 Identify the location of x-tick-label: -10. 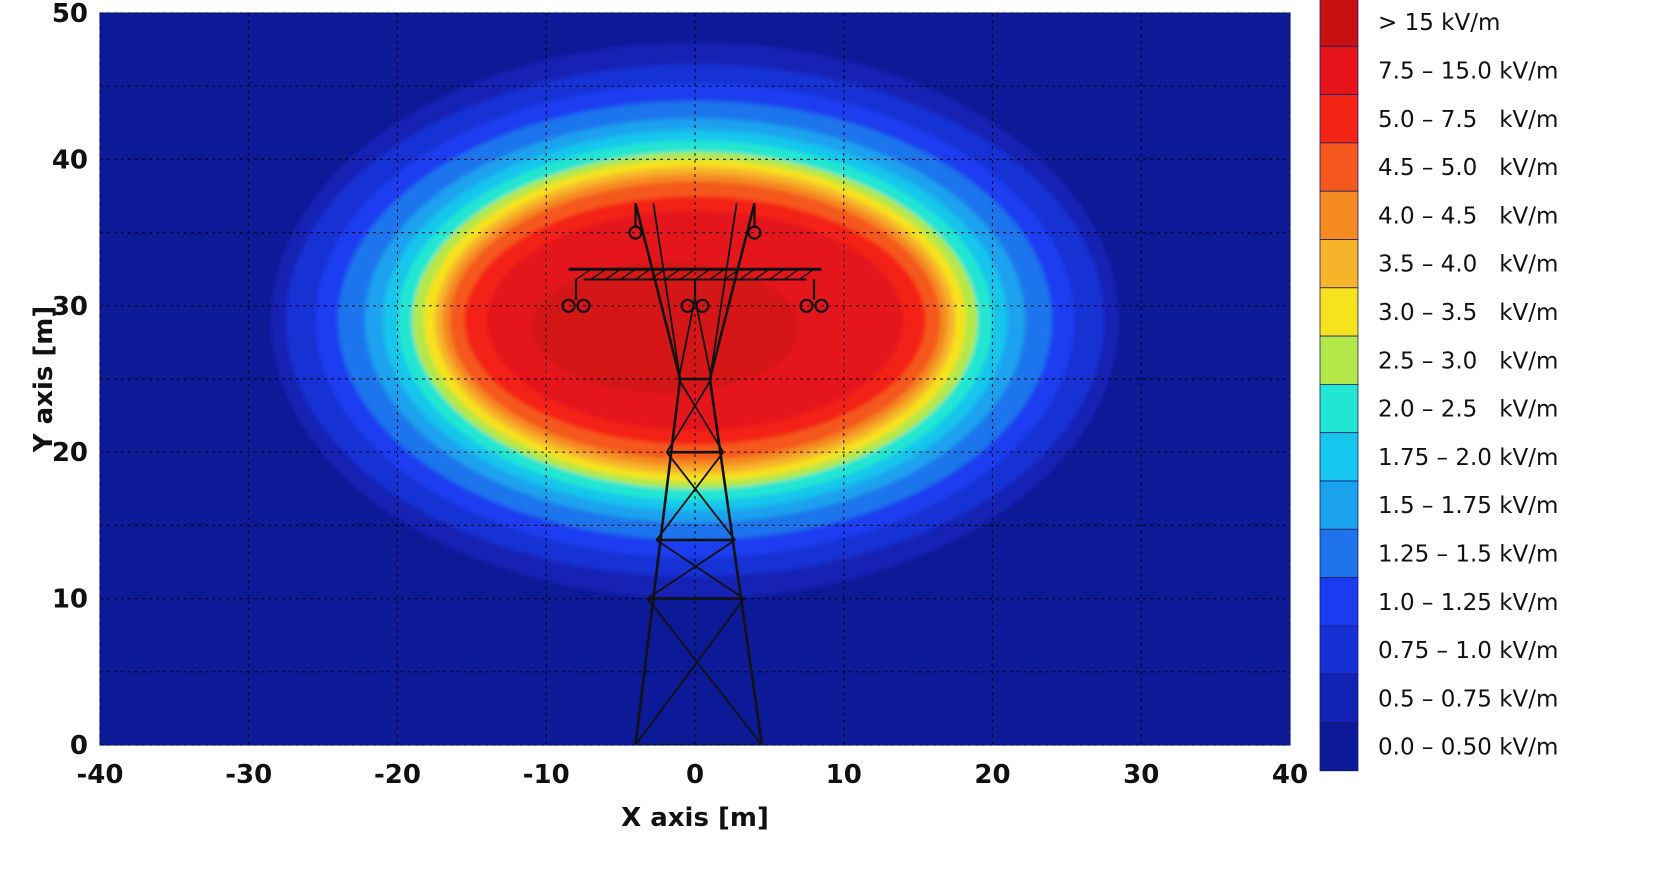
(546, 775).